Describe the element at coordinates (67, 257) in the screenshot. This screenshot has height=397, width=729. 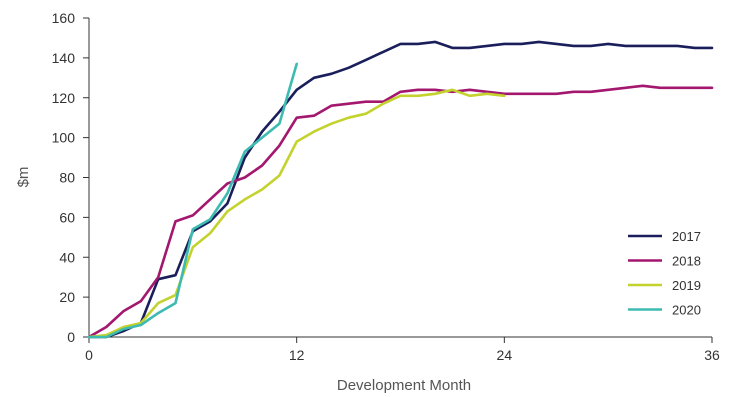
I see `y-tick-label: 40` at that location.